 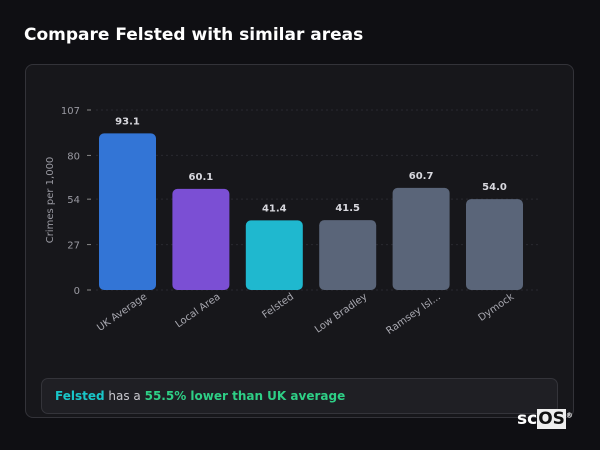 What do you see at coordinates (73, 200) in the screenshot?
I see `y-tick-label: 54` at bounding box center [73, 200].